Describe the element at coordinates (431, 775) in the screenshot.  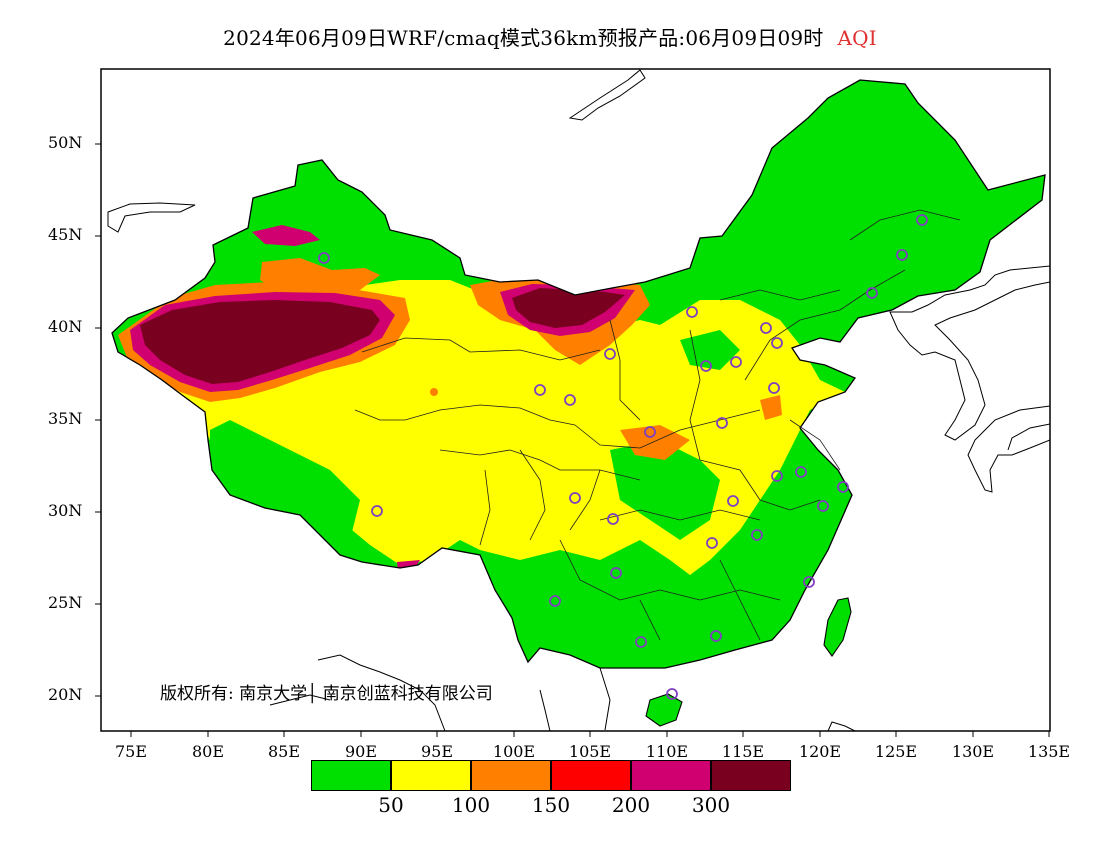
I see `legend-swatch-moderate` at that location.